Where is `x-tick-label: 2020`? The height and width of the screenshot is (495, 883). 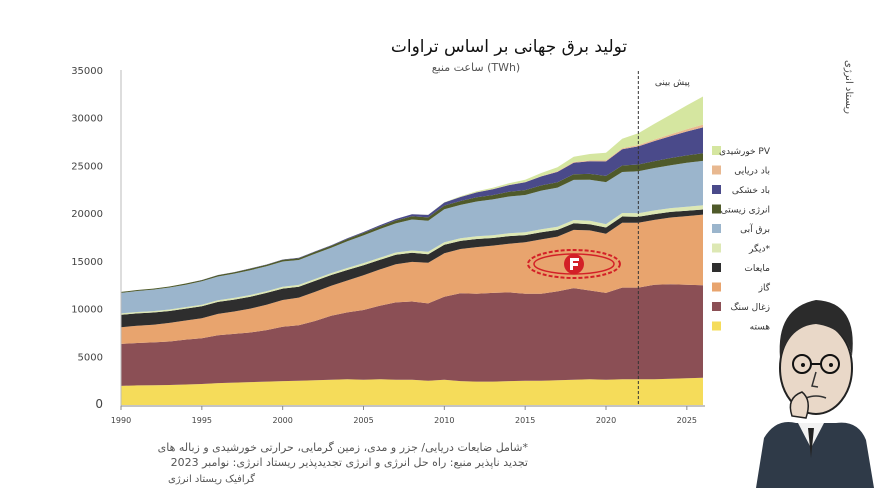 x-tick-label: 2020 is located at coordinates (606, 420).